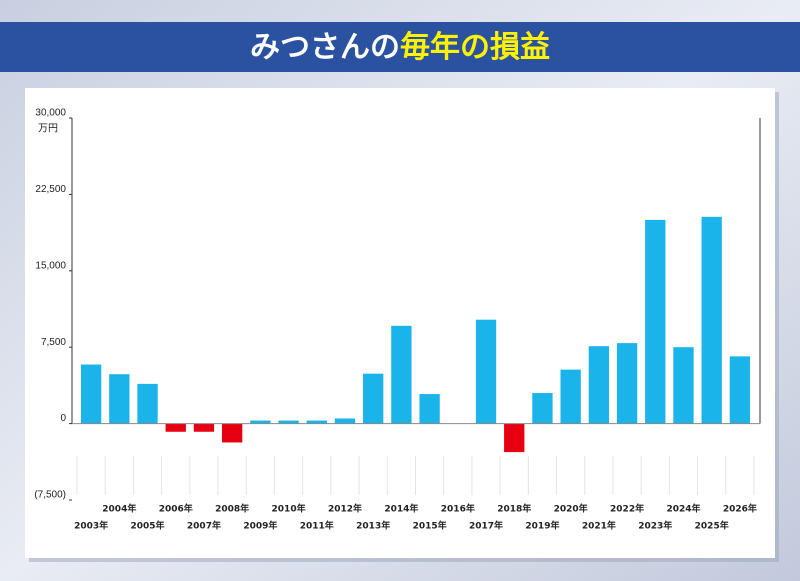 The image size is (800, 581). Describe the element at coordinates (345, 509) in the screenshot. I see `x-tick-label: 2012年` at that location.